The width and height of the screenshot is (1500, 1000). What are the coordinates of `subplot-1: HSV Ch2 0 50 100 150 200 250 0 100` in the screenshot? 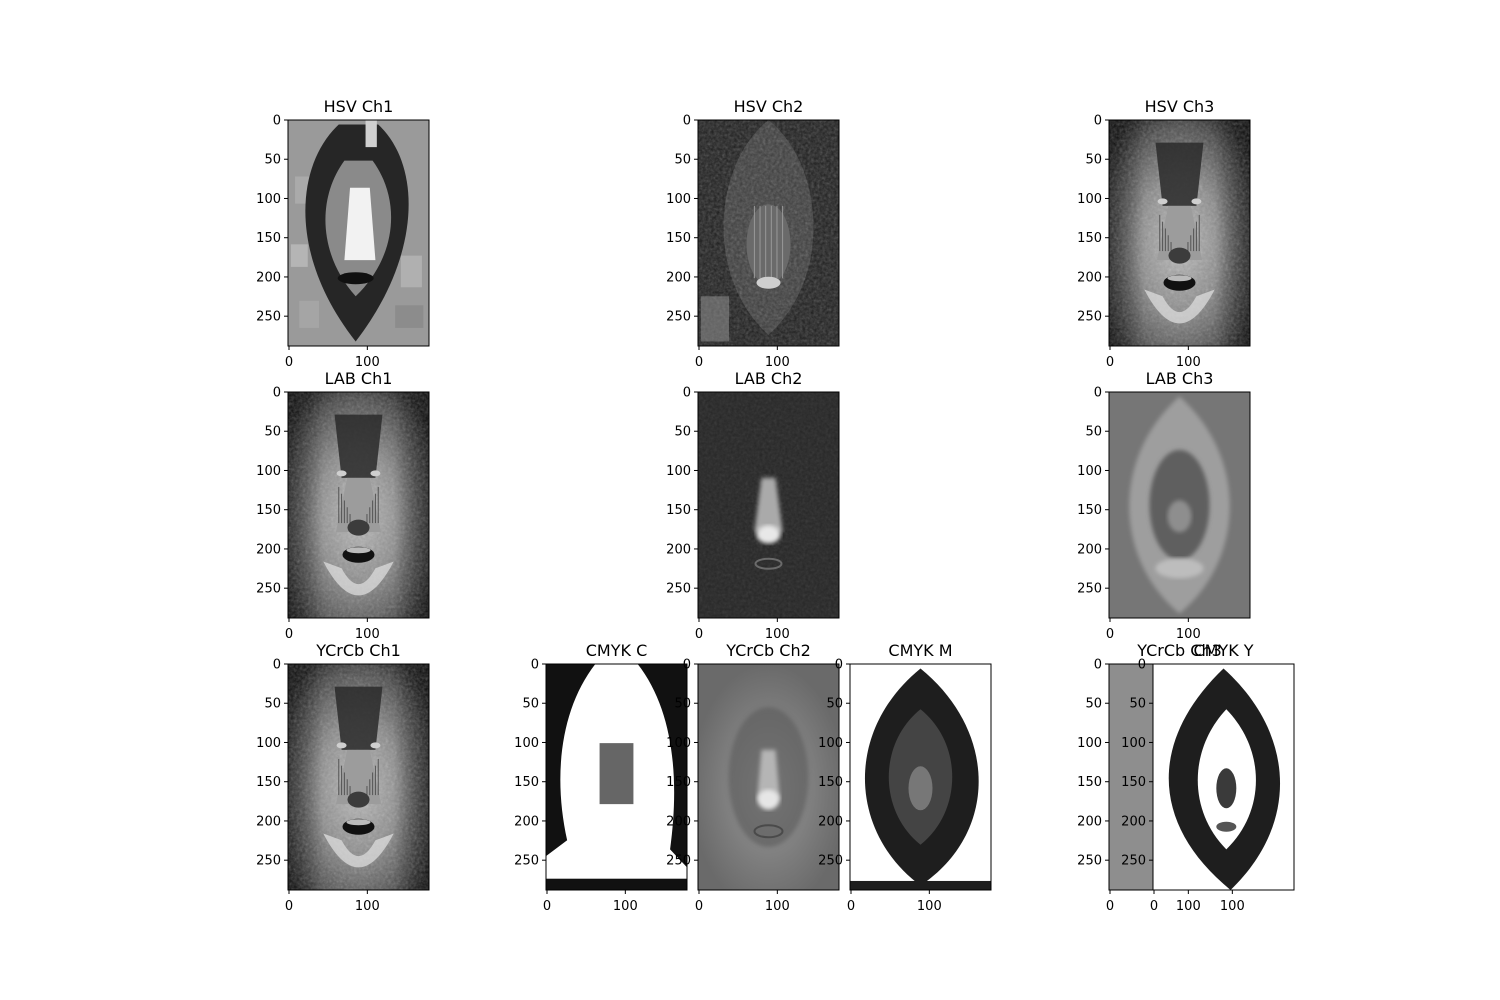 It's located at (753, 233).